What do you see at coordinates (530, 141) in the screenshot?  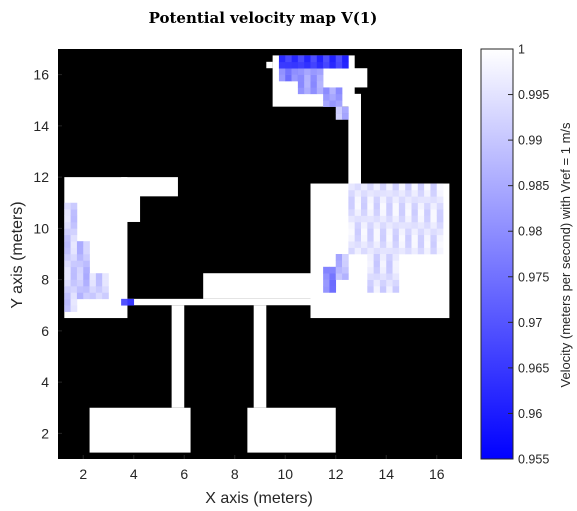 I see `colorbar-tick-label: 0.99` at bounding box center [530, 141].